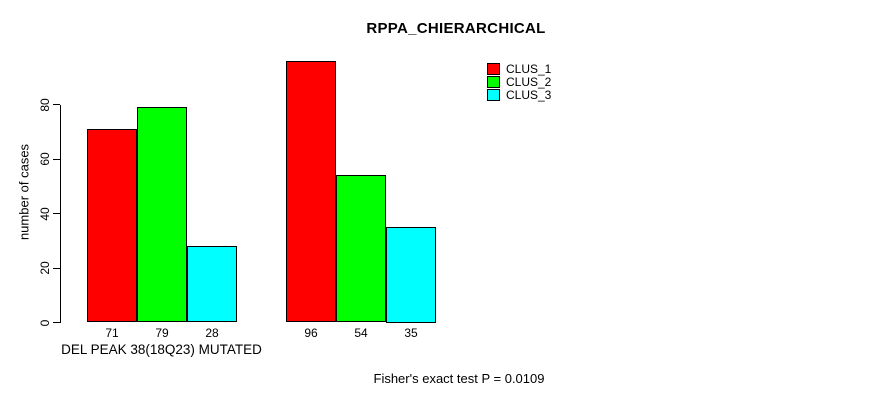  I want to click on bar-clus_1-group1, so click(112, 226).